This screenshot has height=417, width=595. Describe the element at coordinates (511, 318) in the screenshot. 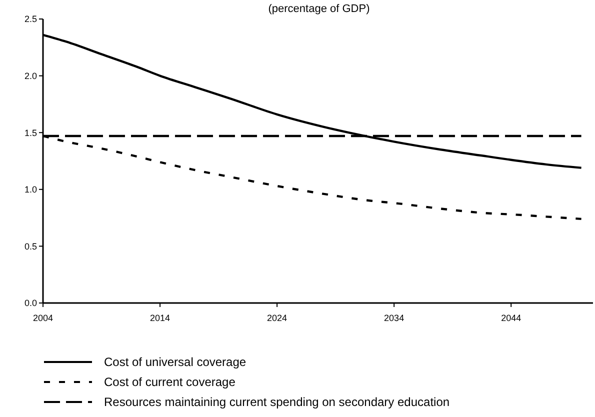

I see `x-tick-label: 2044` at that location.